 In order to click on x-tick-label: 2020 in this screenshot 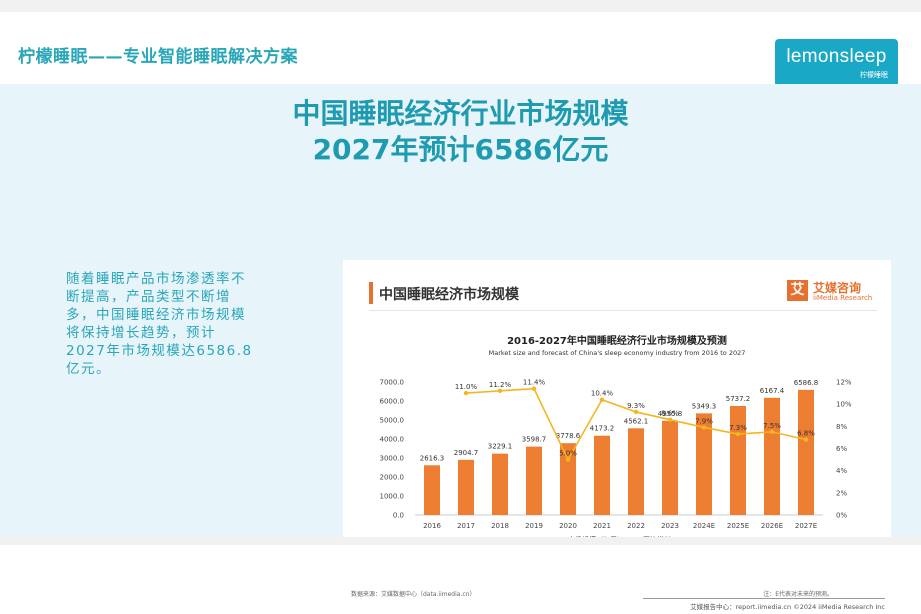, I will do `click(568, 526)`.